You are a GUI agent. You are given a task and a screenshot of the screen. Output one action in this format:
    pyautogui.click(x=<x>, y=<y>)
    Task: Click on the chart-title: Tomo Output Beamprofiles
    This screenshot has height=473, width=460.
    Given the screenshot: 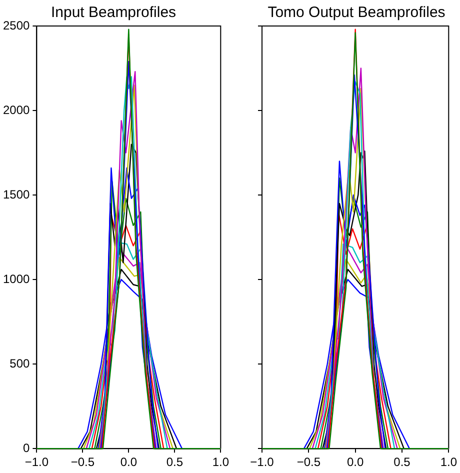 What is the action you would take?
    pyautogui.click(x=357, y=13)
    